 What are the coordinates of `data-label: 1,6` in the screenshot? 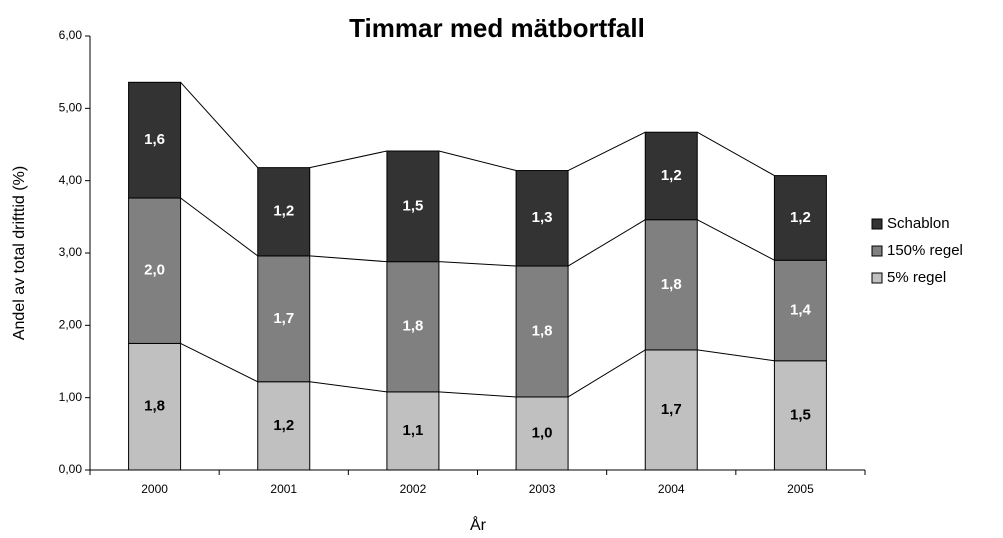 It's located at (154, 139).